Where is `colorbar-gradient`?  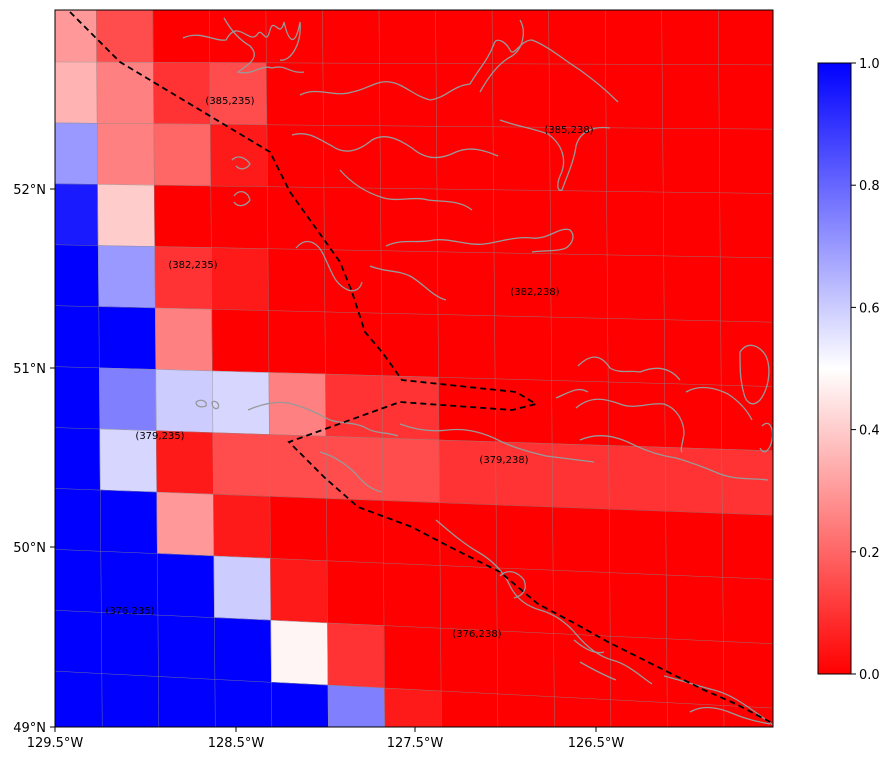
colorbar-gradient is located at coordinates (834, 368).